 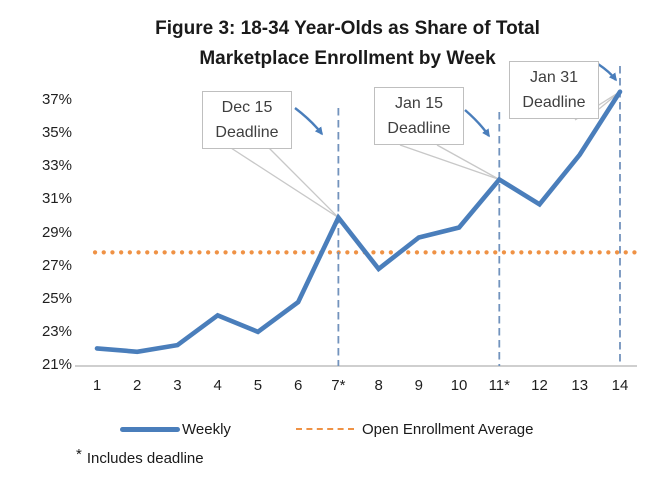 What do you see at coordinates (325, 429) in the screenshot?
I see `legend-average-dashed-swatch` at bounding box center [325, 429].